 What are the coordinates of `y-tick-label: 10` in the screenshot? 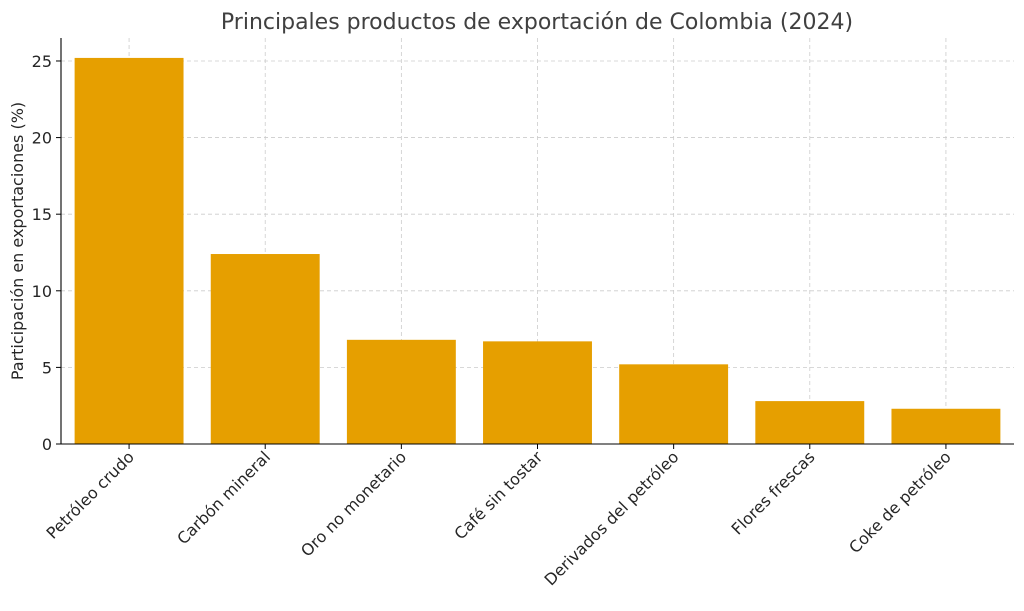 It's located at (42, 291).